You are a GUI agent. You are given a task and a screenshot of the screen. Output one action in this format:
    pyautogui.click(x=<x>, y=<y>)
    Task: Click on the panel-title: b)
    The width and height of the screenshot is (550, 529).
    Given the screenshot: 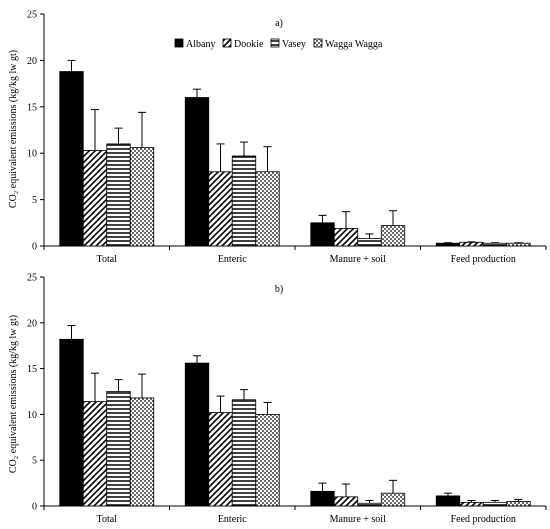 What is the action you would take?
    pyautogui.click(x=279, y=289)
    